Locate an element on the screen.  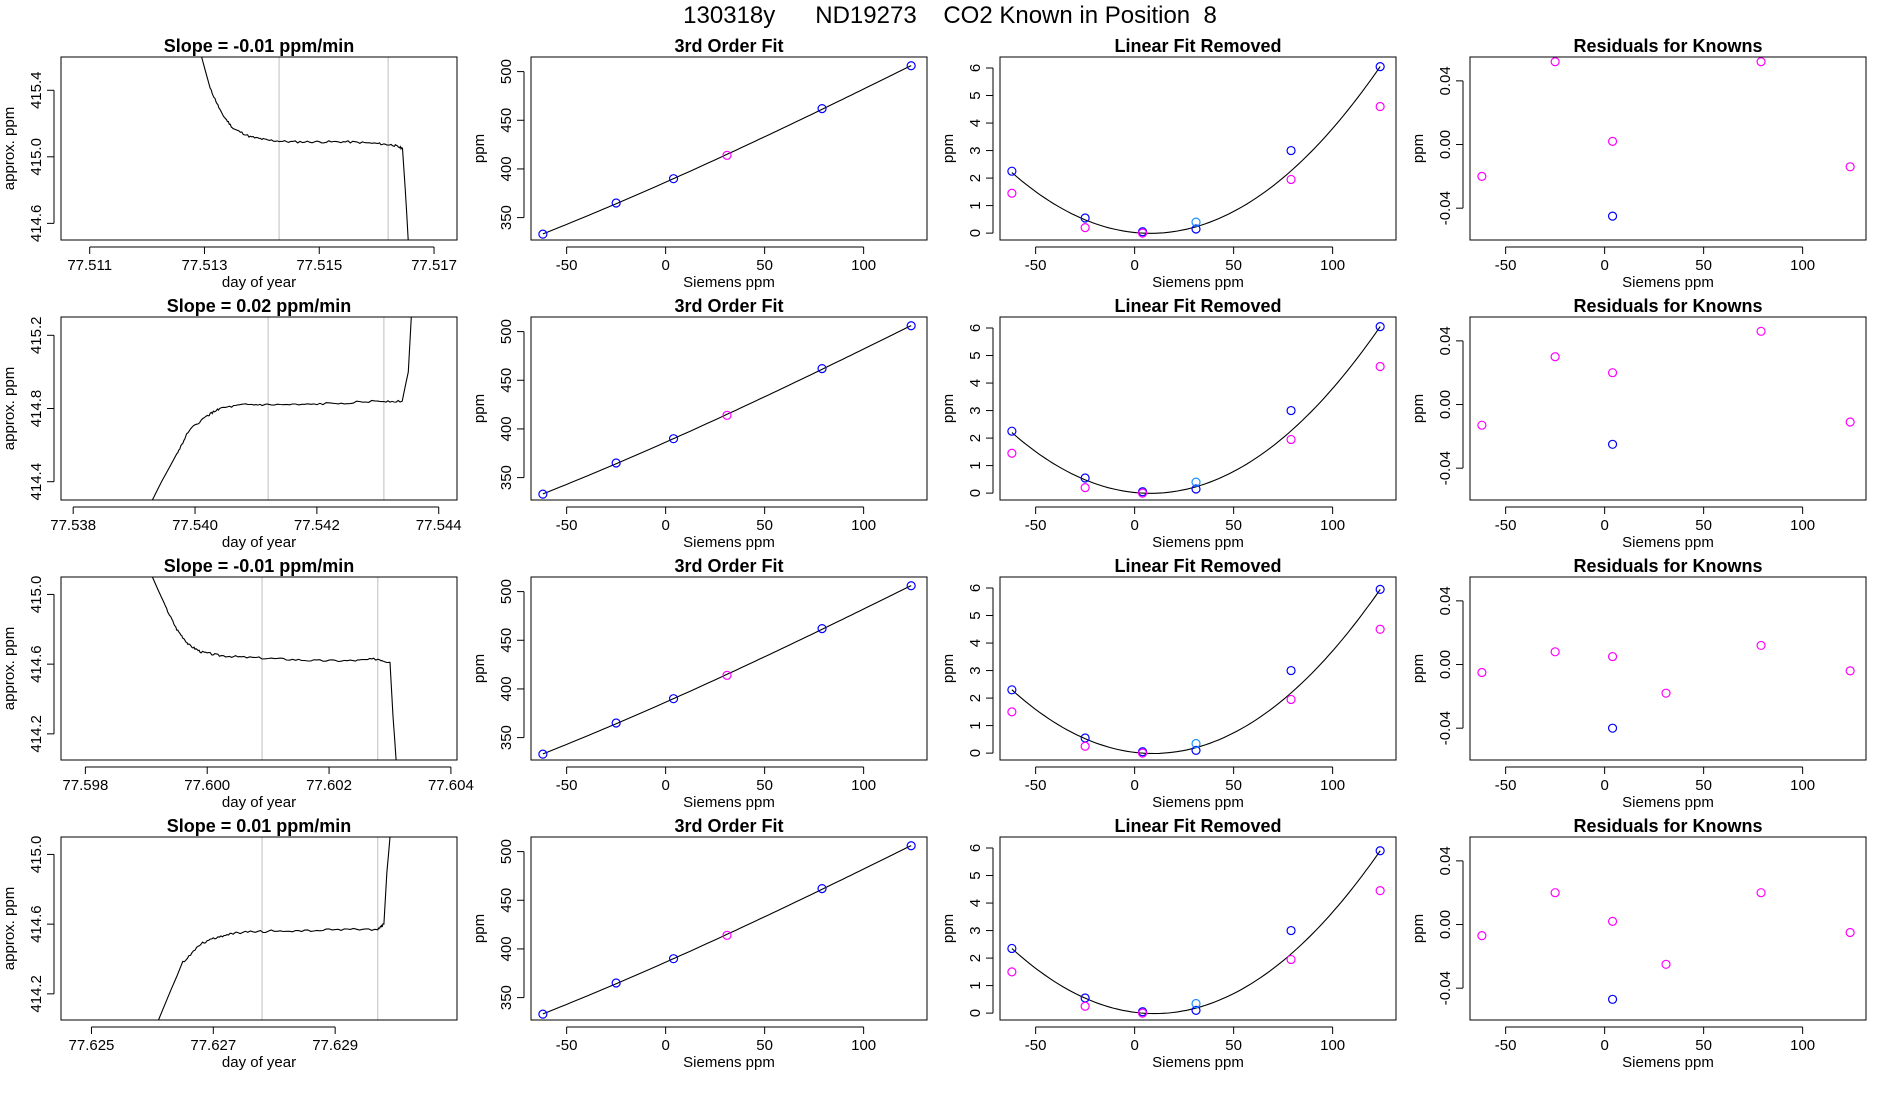
panel-title: Slope = 0.02 ppm/min is located at coordinates (259, 306).